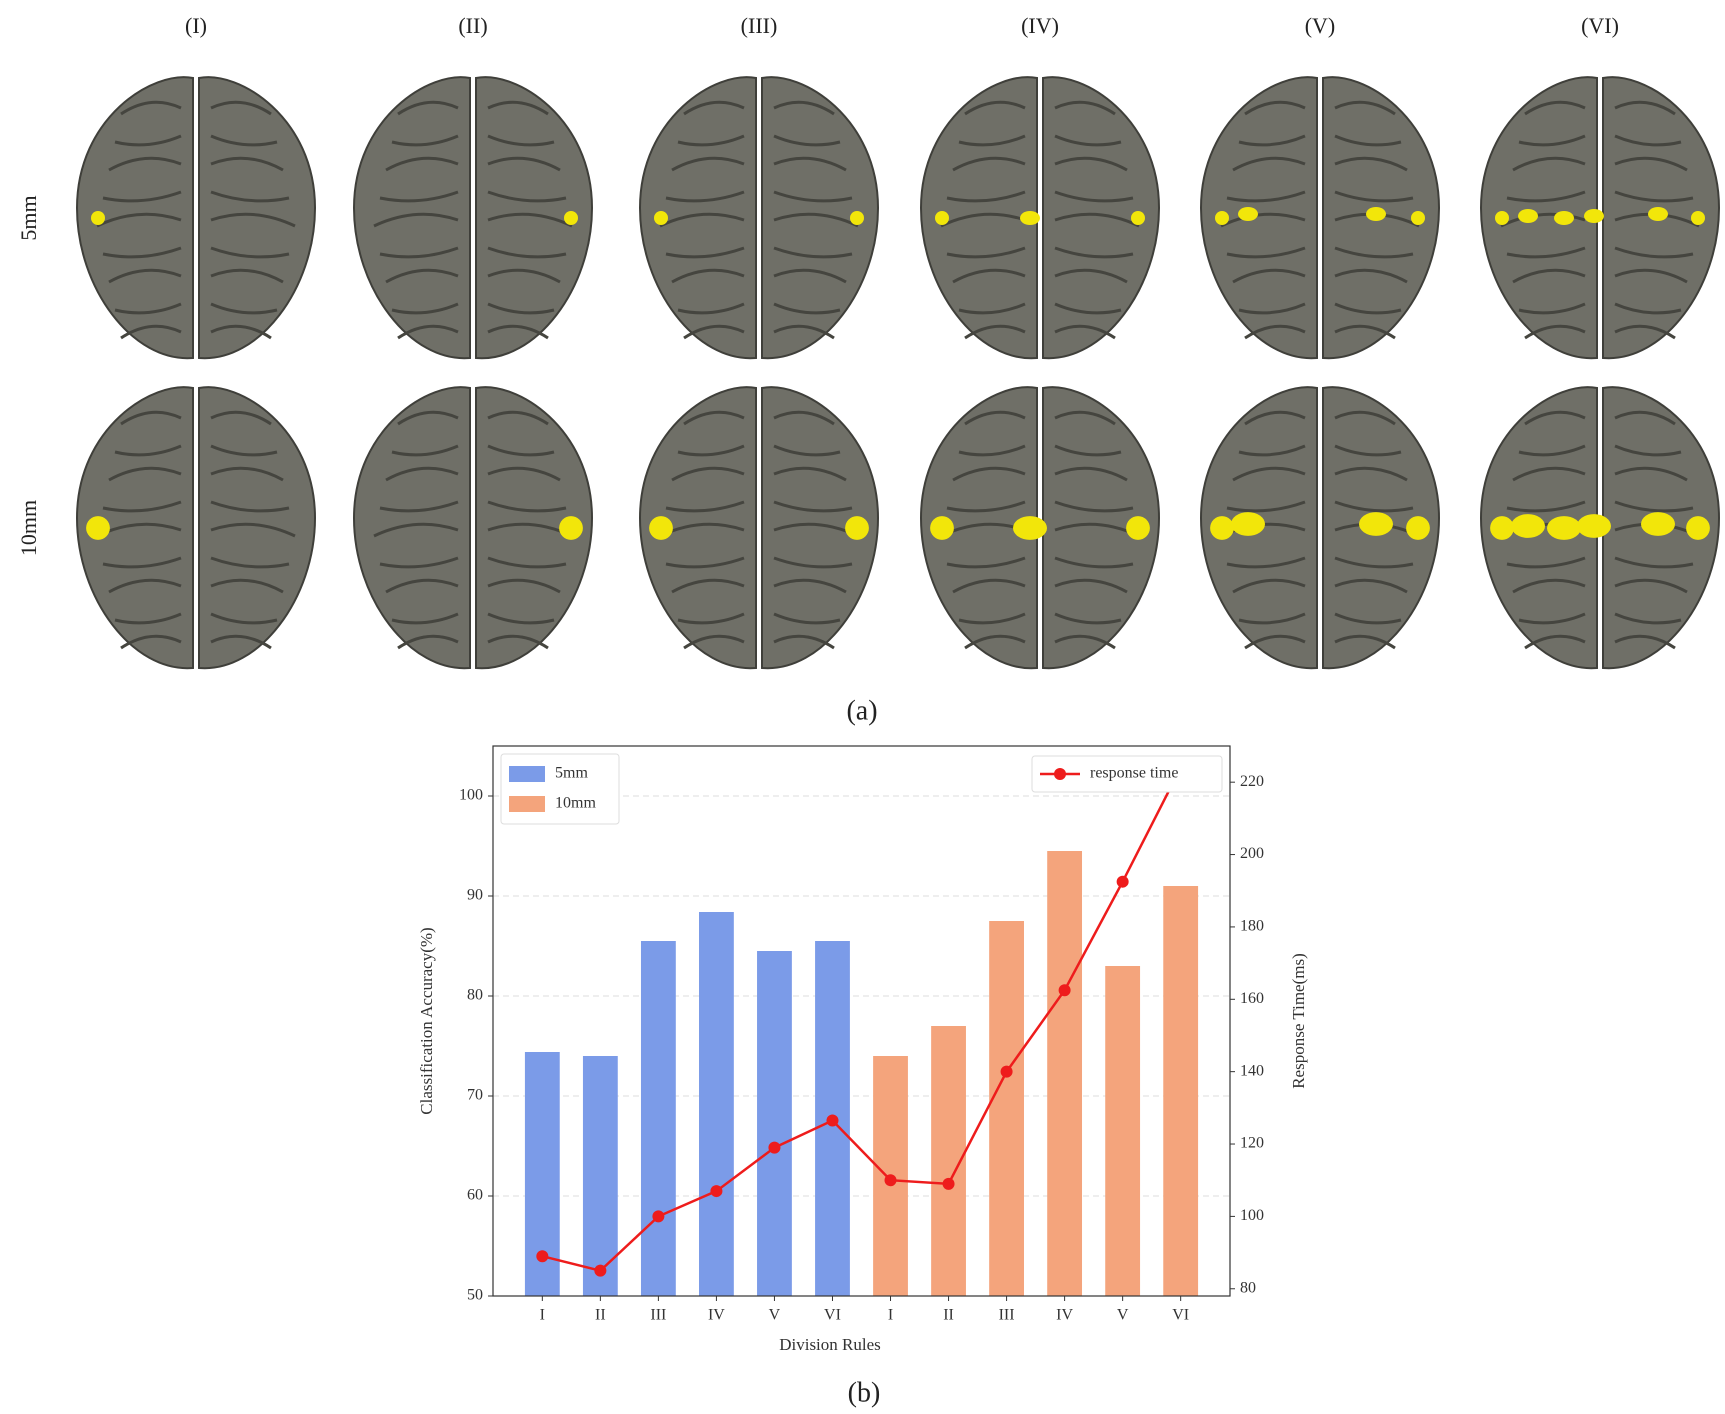 The height and width of the screenshot is (1414, 1725). I want to click on x-tick-label: V, so click(775, 1315).